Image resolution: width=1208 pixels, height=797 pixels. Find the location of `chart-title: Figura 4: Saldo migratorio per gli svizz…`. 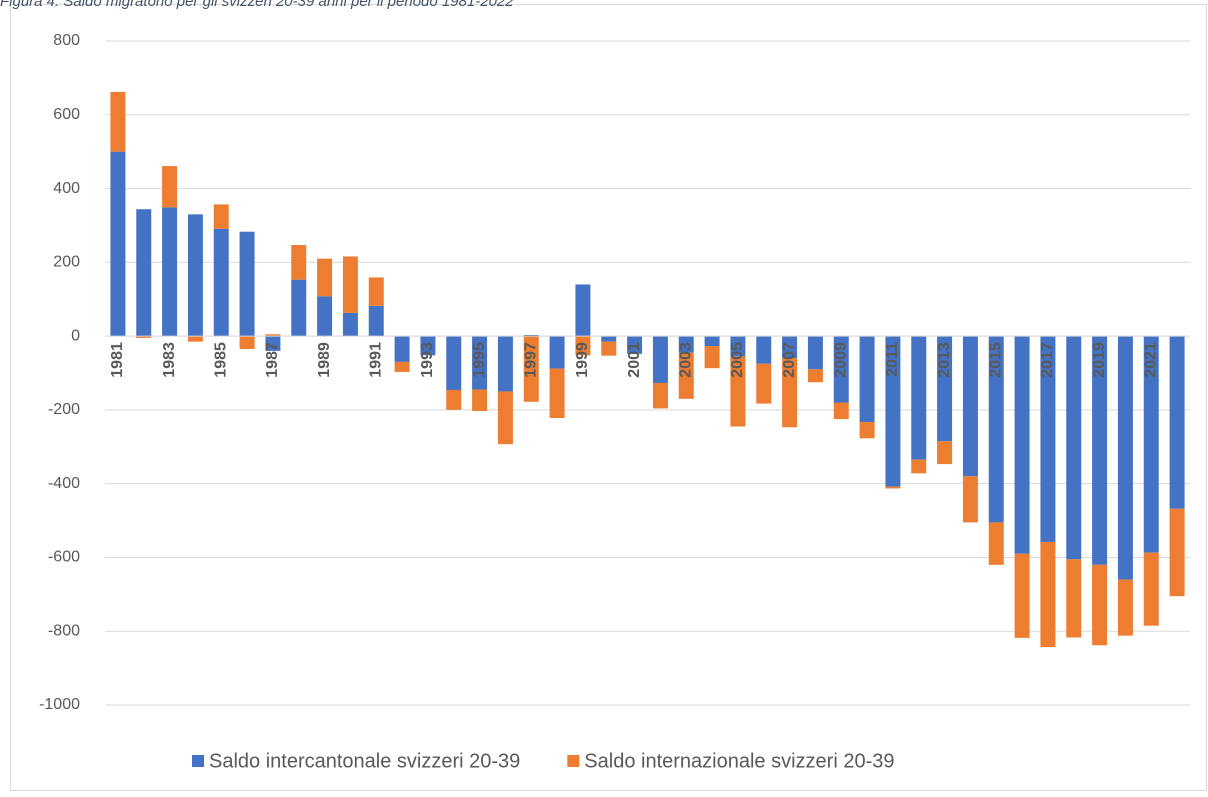

chart-title: Figura 4: Saldo migratorio per gli svizz… is located at coordinates (257, 5).